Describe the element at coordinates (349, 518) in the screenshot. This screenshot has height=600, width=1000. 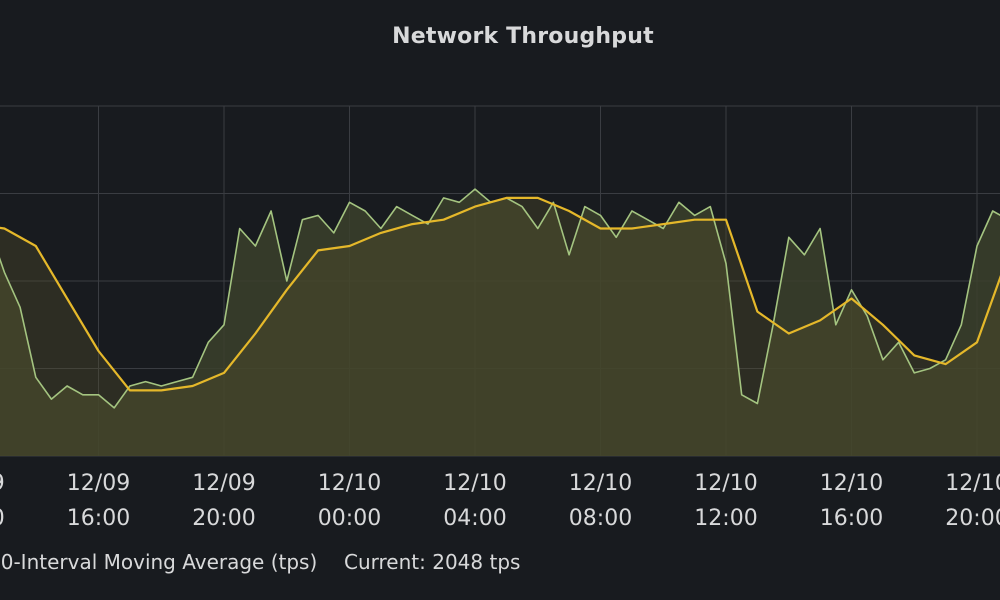
I see `x-tick-label-time: 00:00` at that location.